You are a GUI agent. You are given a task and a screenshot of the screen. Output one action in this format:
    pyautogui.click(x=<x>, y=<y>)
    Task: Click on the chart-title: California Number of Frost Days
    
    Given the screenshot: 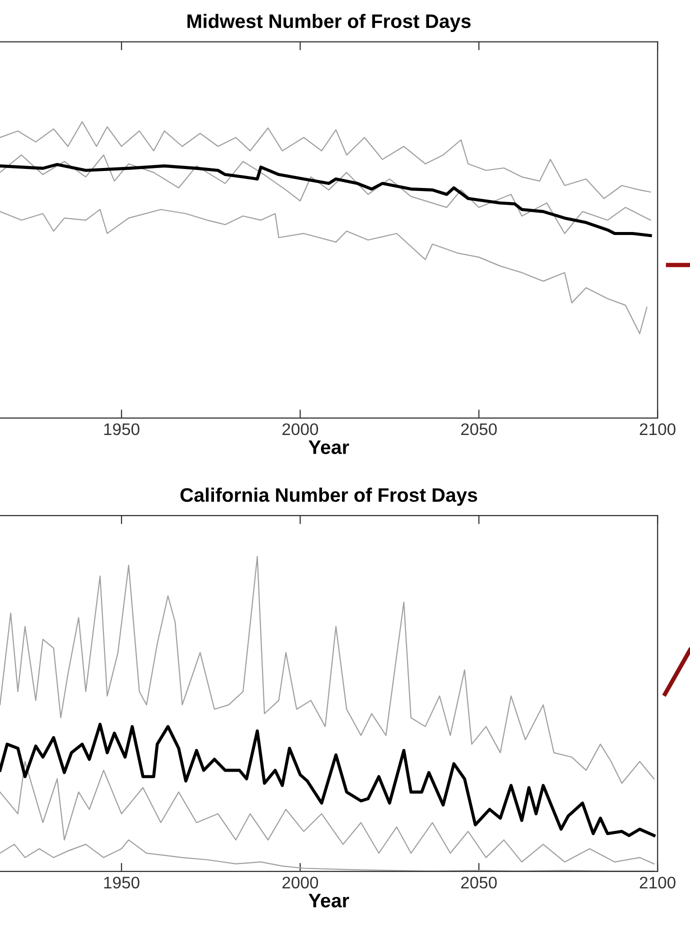 What is the action you would take?
    pyautogui.click(x=329, y=497)
    